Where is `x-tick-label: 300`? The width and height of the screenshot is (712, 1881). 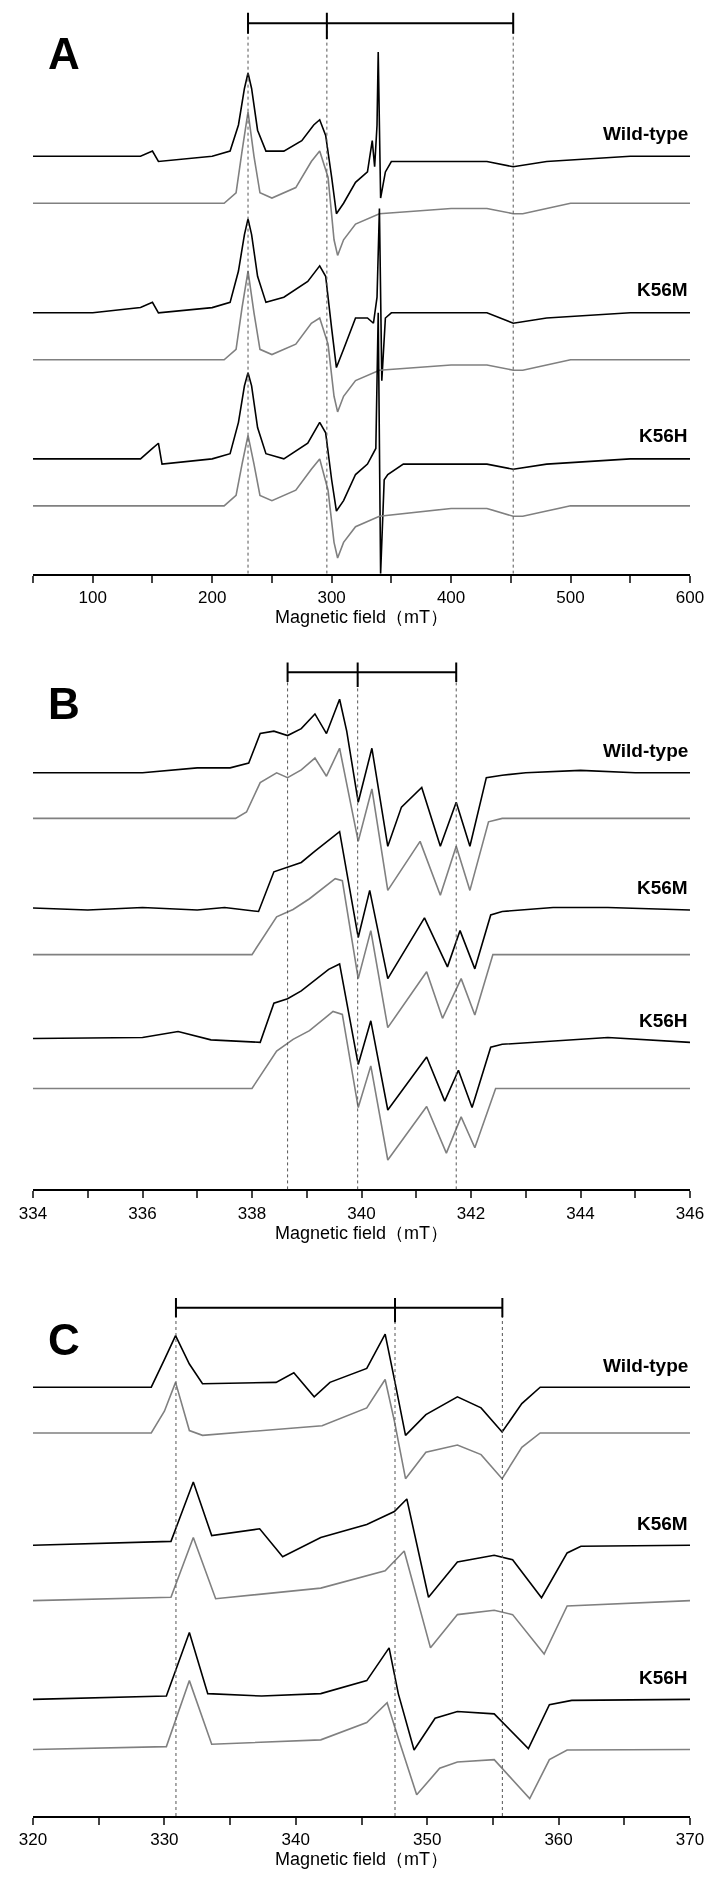
x-tick-label: 300 is located at coordinates (331, 598).